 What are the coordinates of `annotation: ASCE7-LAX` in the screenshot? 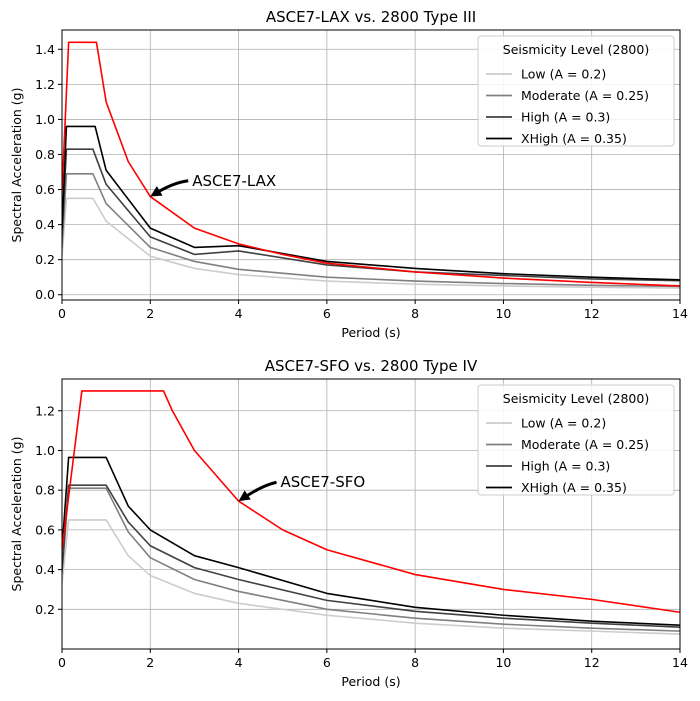 It's located at (213, 184).